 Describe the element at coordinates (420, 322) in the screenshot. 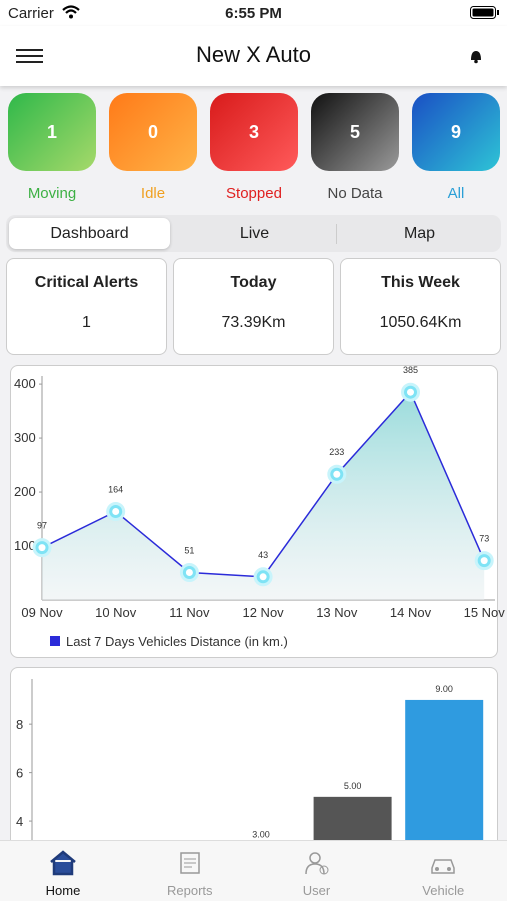

I see `card-value: 1050.64Km` at that location.